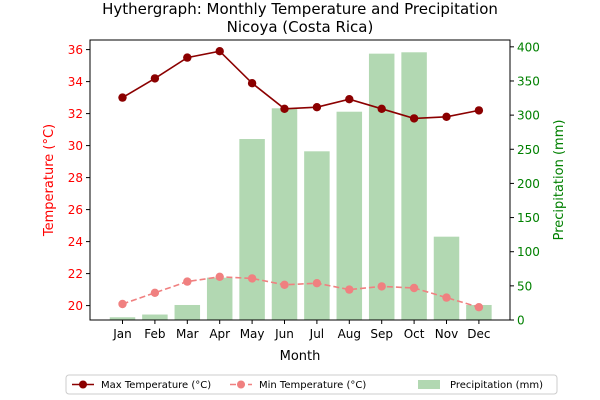 Image resolution: width=600 pixels, height=400 pixels. Describe the element at coordinates (301, 291) in the screenshot. I see `min-temp-line` at that location.